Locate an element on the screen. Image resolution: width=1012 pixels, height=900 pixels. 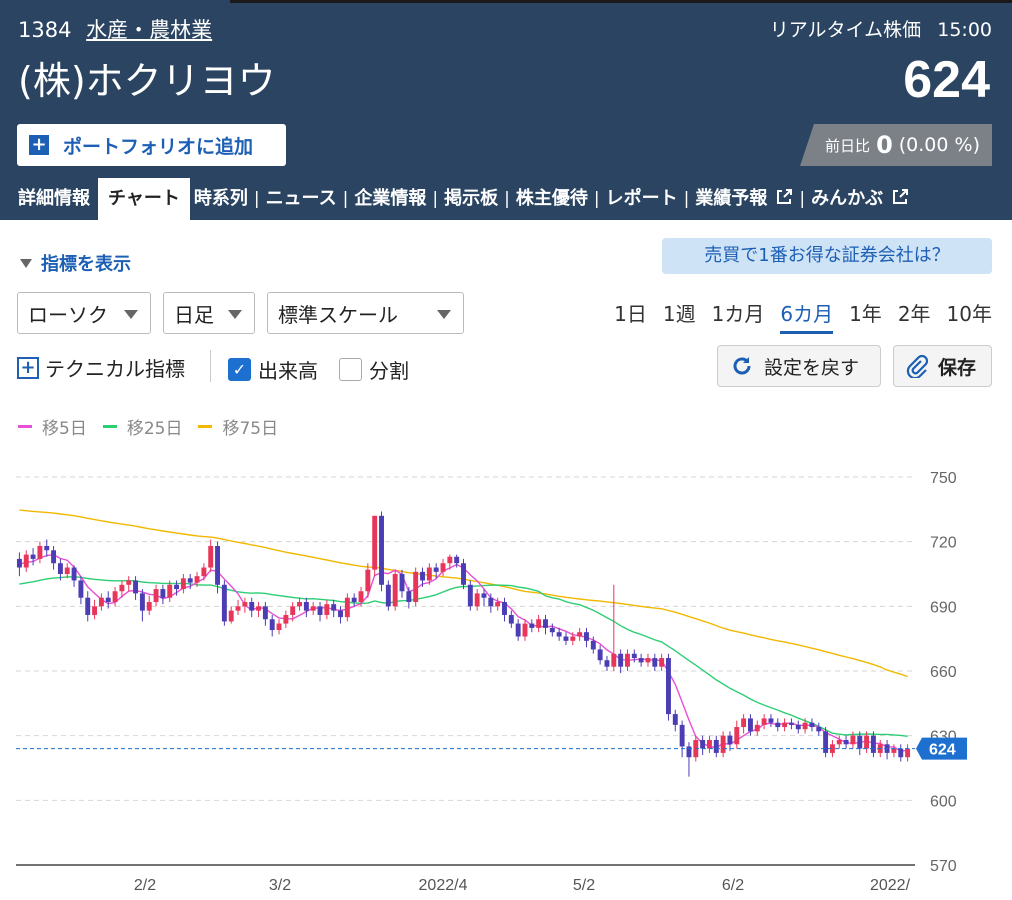
tab-minkabu-label: みんかぶ is located at coordinates (847, 198).